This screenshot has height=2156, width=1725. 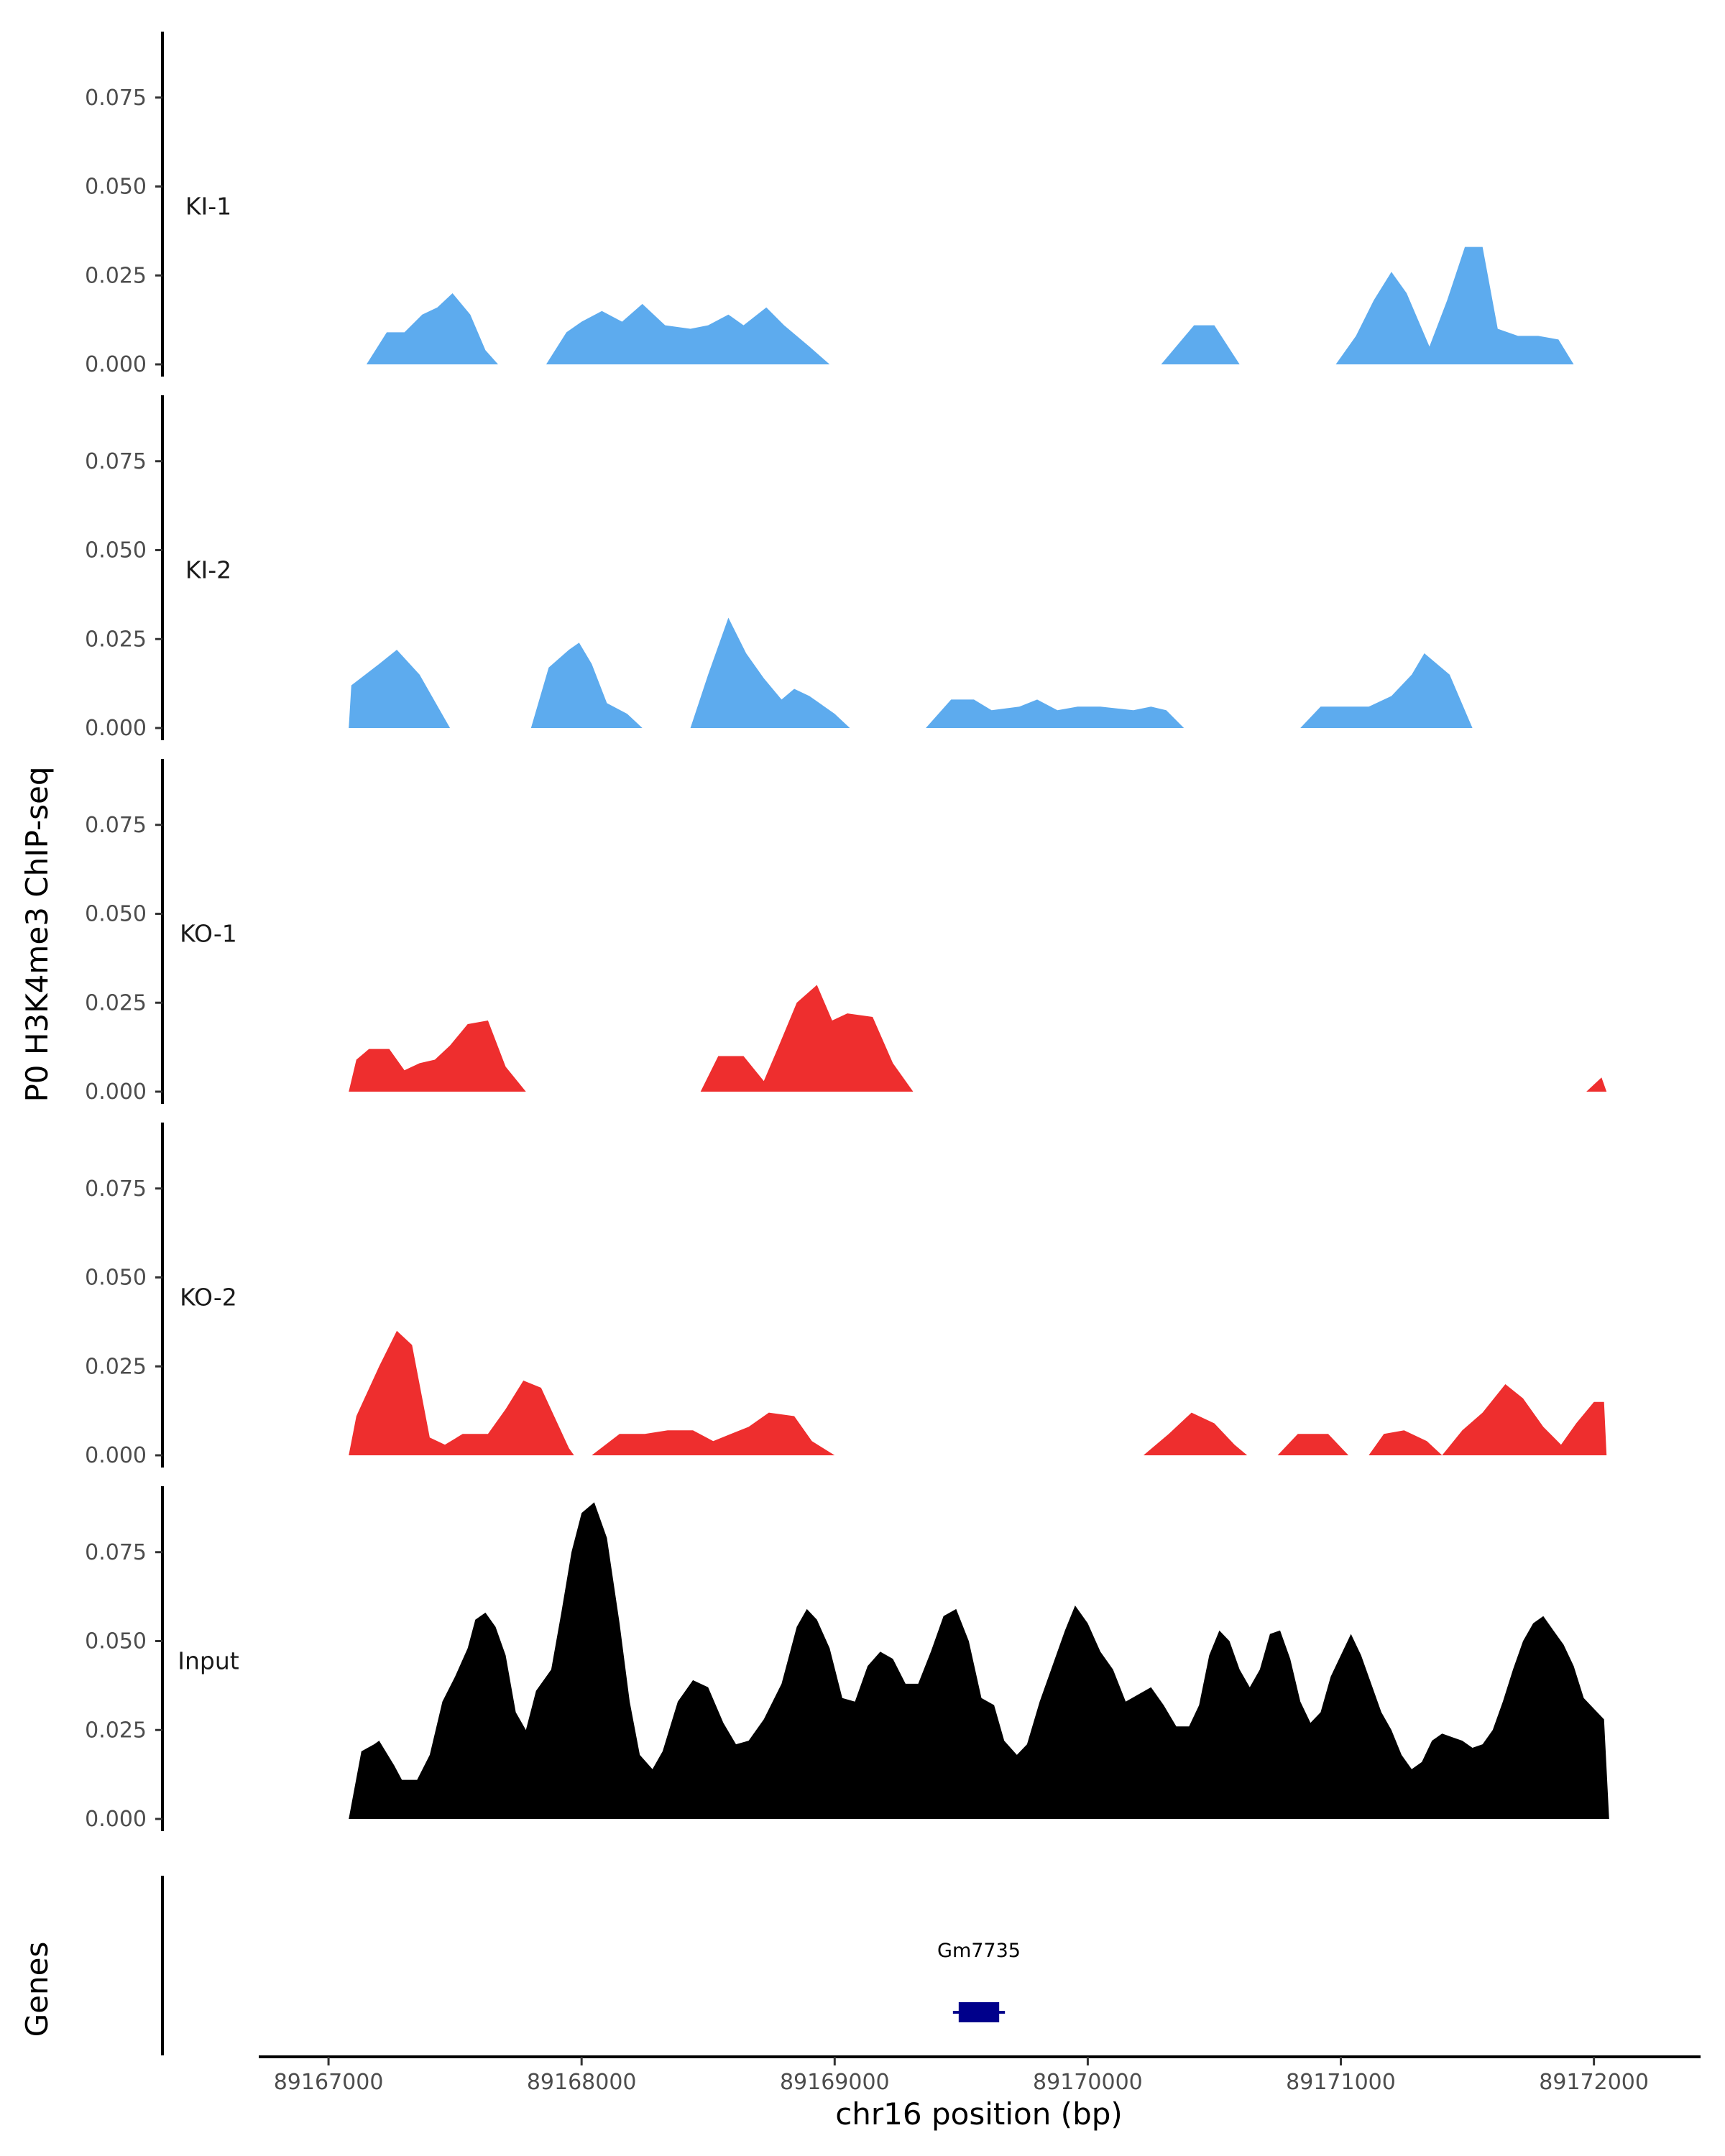 What do you see at coordinates (520, 1965) in the screenshot?
I see `genes-panel: Genes Gm7735` at bounding box center [520, 1965].